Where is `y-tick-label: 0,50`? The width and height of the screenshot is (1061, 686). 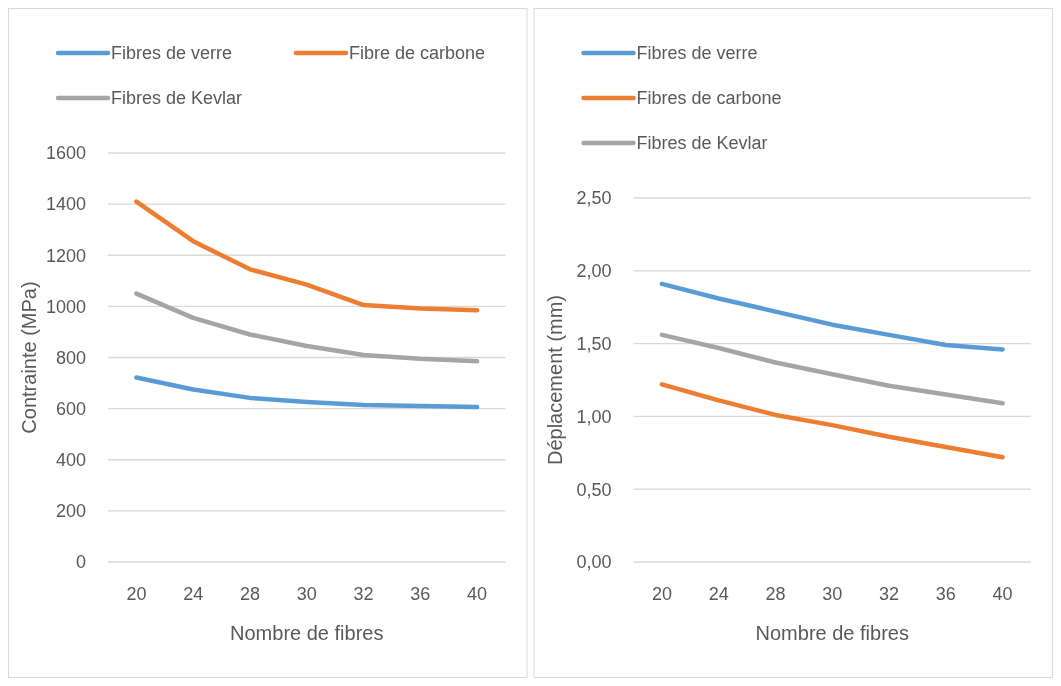 y-tick-label: 0,50 is located at coordinates (594, 489).